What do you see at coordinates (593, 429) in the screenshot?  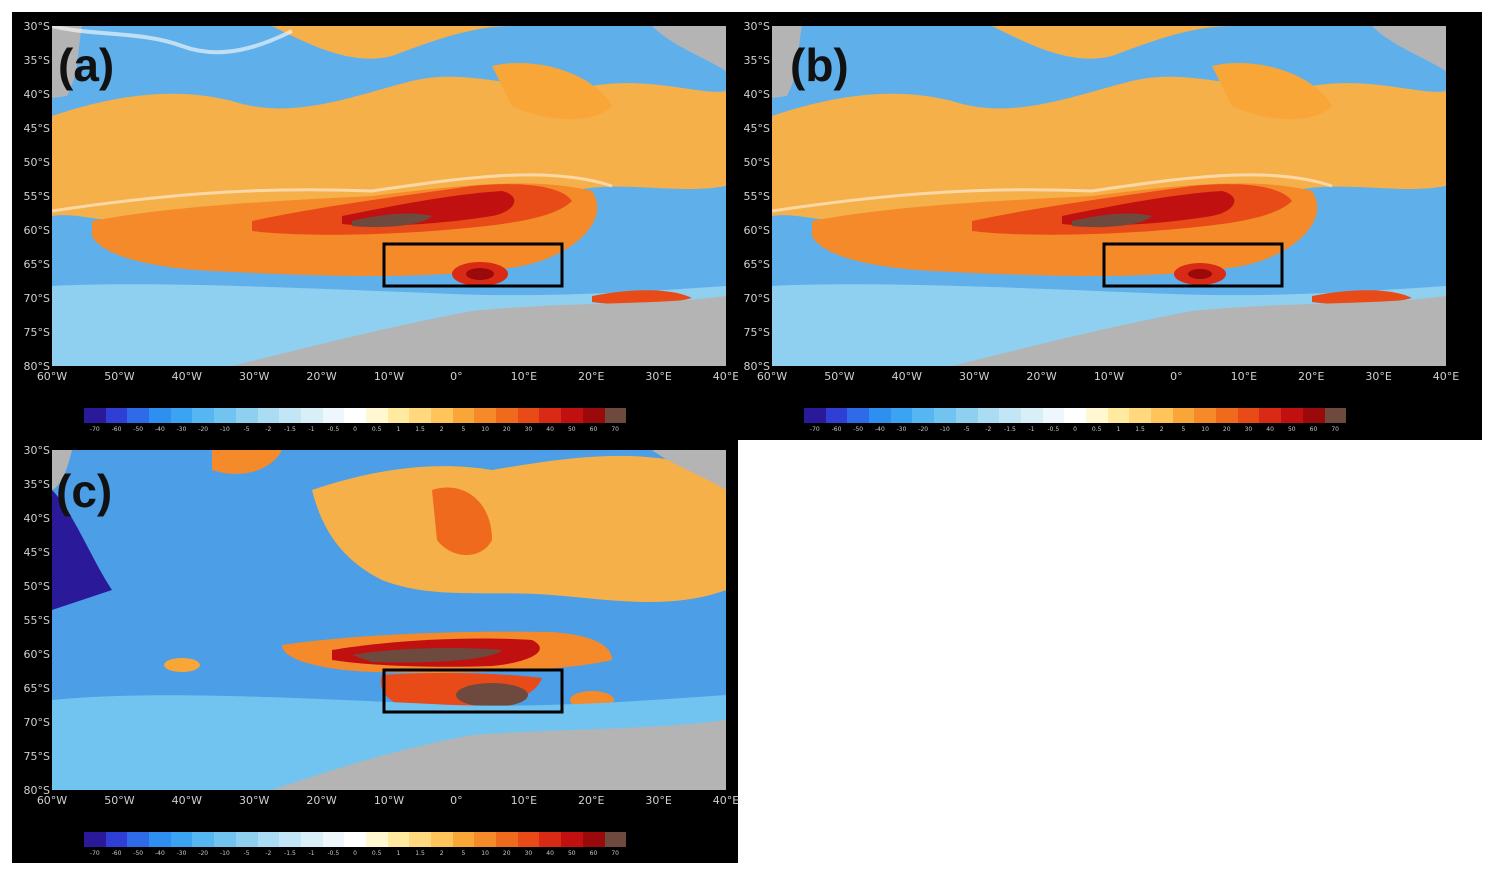 I see `colorbar-tick-label: 60` at bounding box center [593, 429].